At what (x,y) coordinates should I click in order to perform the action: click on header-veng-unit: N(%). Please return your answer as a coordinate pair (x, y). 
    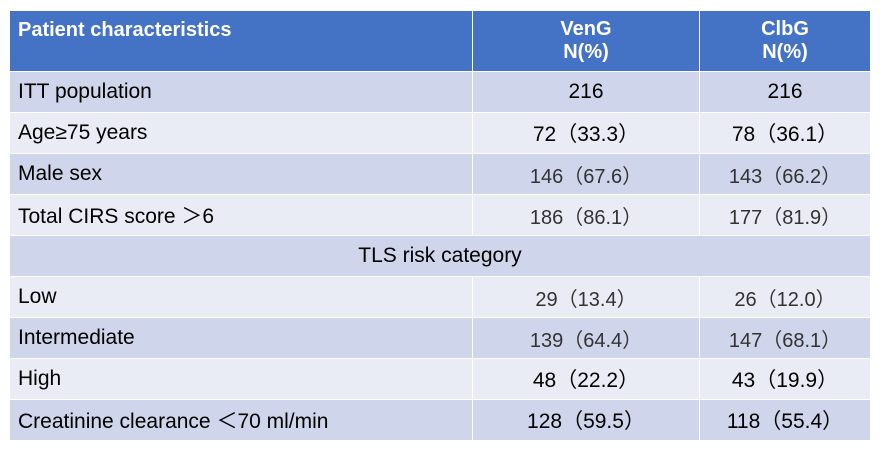
    Looking at the image, I should click on (586, 52).